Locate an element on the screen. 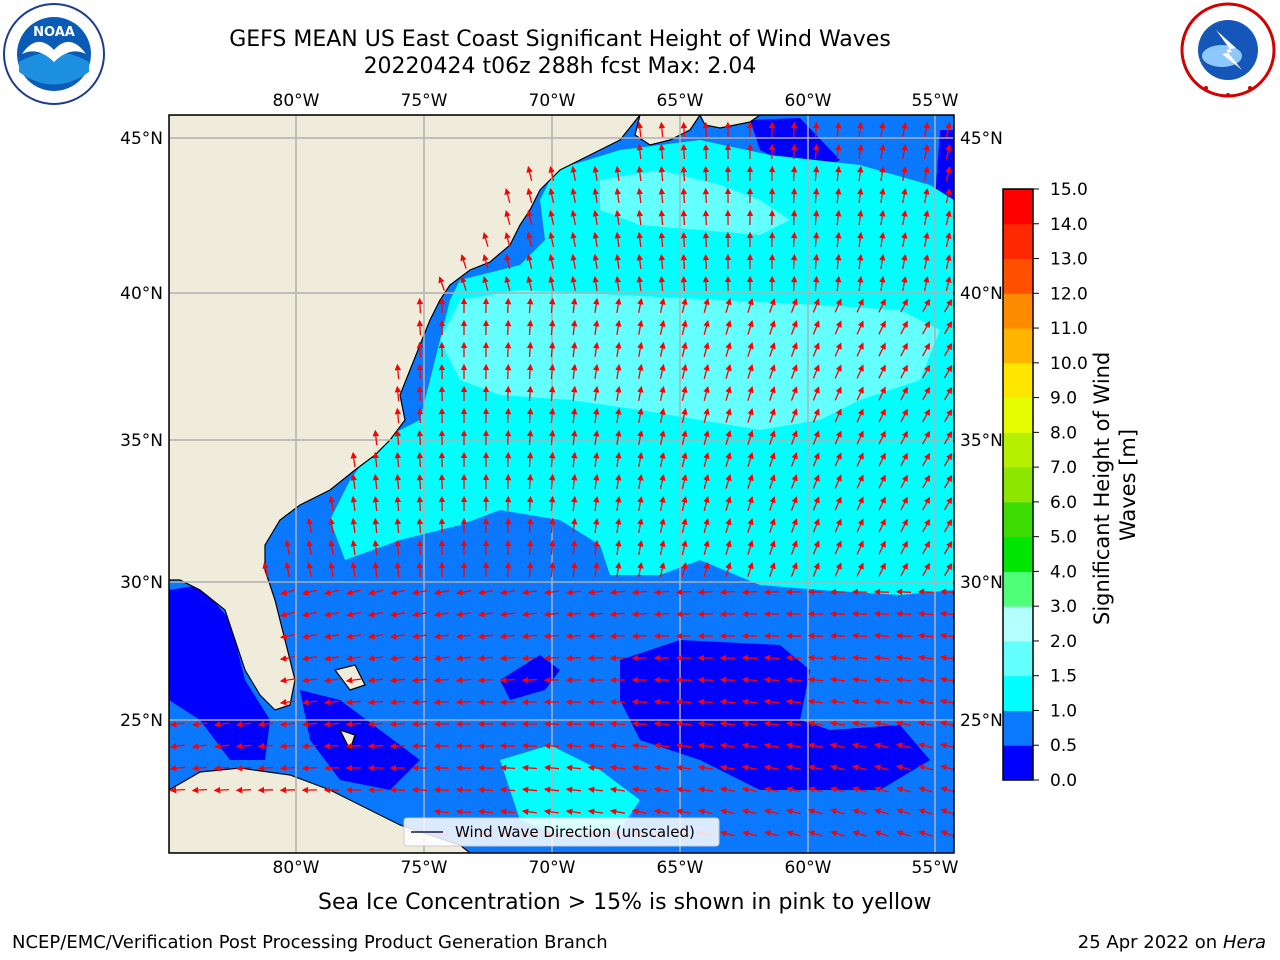  colorbar-bin is located at coordinates (1018, 589).